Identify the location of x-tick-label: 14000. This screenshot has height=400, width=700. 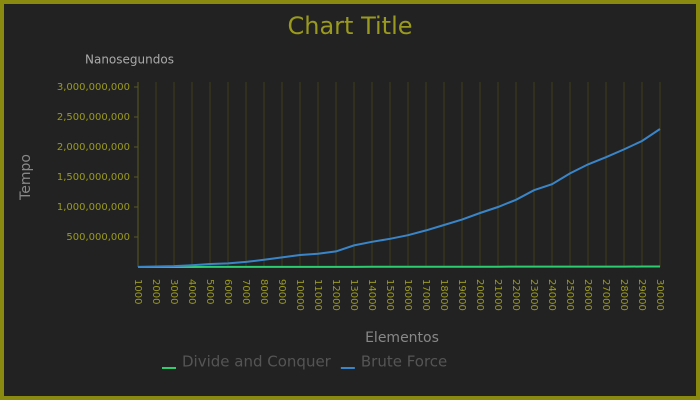
(371, 295).